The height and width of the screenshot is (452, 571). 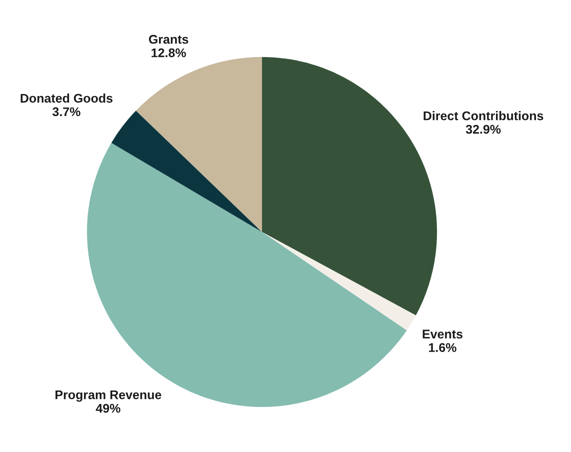 I want to click on data-label: 12.8%, so click(x=169, y=53).